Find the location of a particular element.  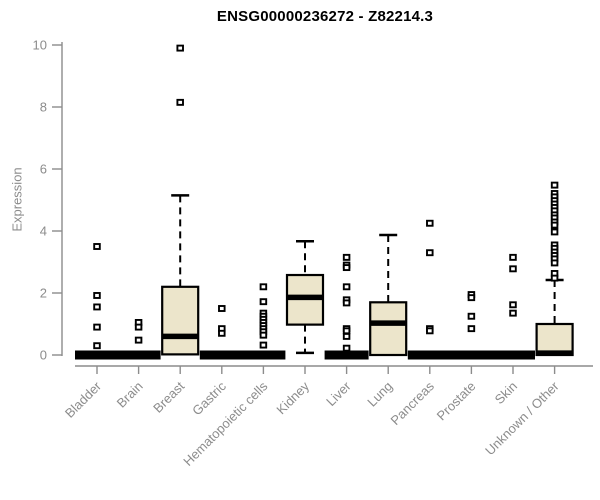

x-tick-label-kidney: Kidney is located at coordinates (292, 397).